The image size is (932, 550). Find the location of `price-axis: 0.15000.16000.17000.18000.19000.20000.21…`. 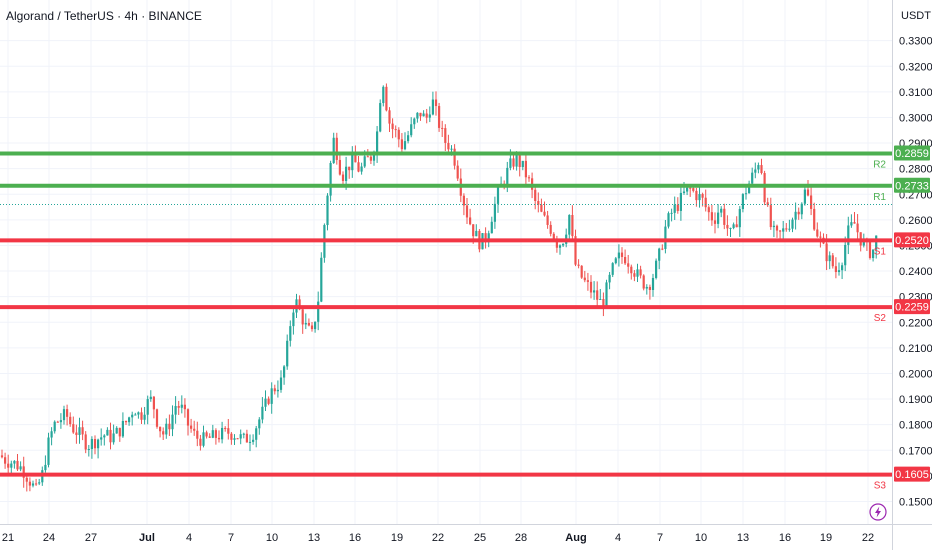

price-axis: 0.15000.16000.17000.18000.19000.20000.21… is located at coordinates (912, 275).